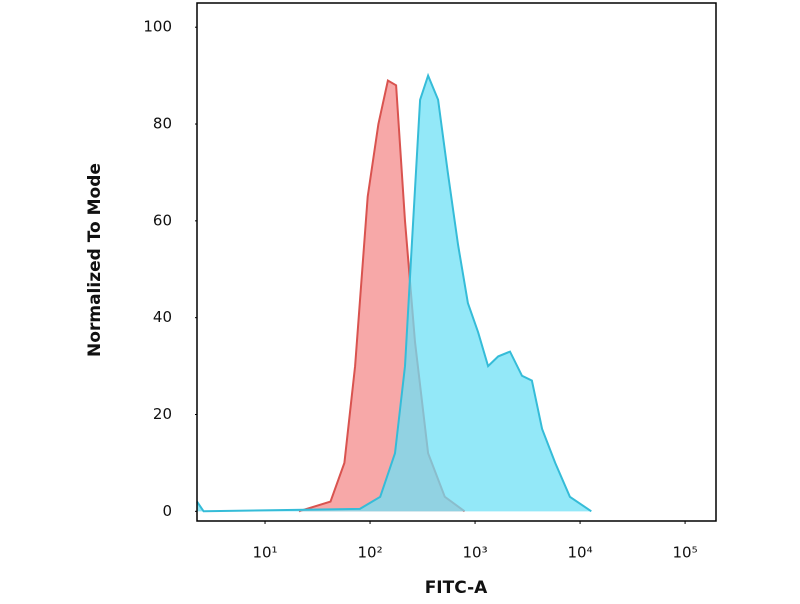 The height and width of the screenshot is (604, 800). I want to click on x-axis-title: FITC-A, so click(456, 588).